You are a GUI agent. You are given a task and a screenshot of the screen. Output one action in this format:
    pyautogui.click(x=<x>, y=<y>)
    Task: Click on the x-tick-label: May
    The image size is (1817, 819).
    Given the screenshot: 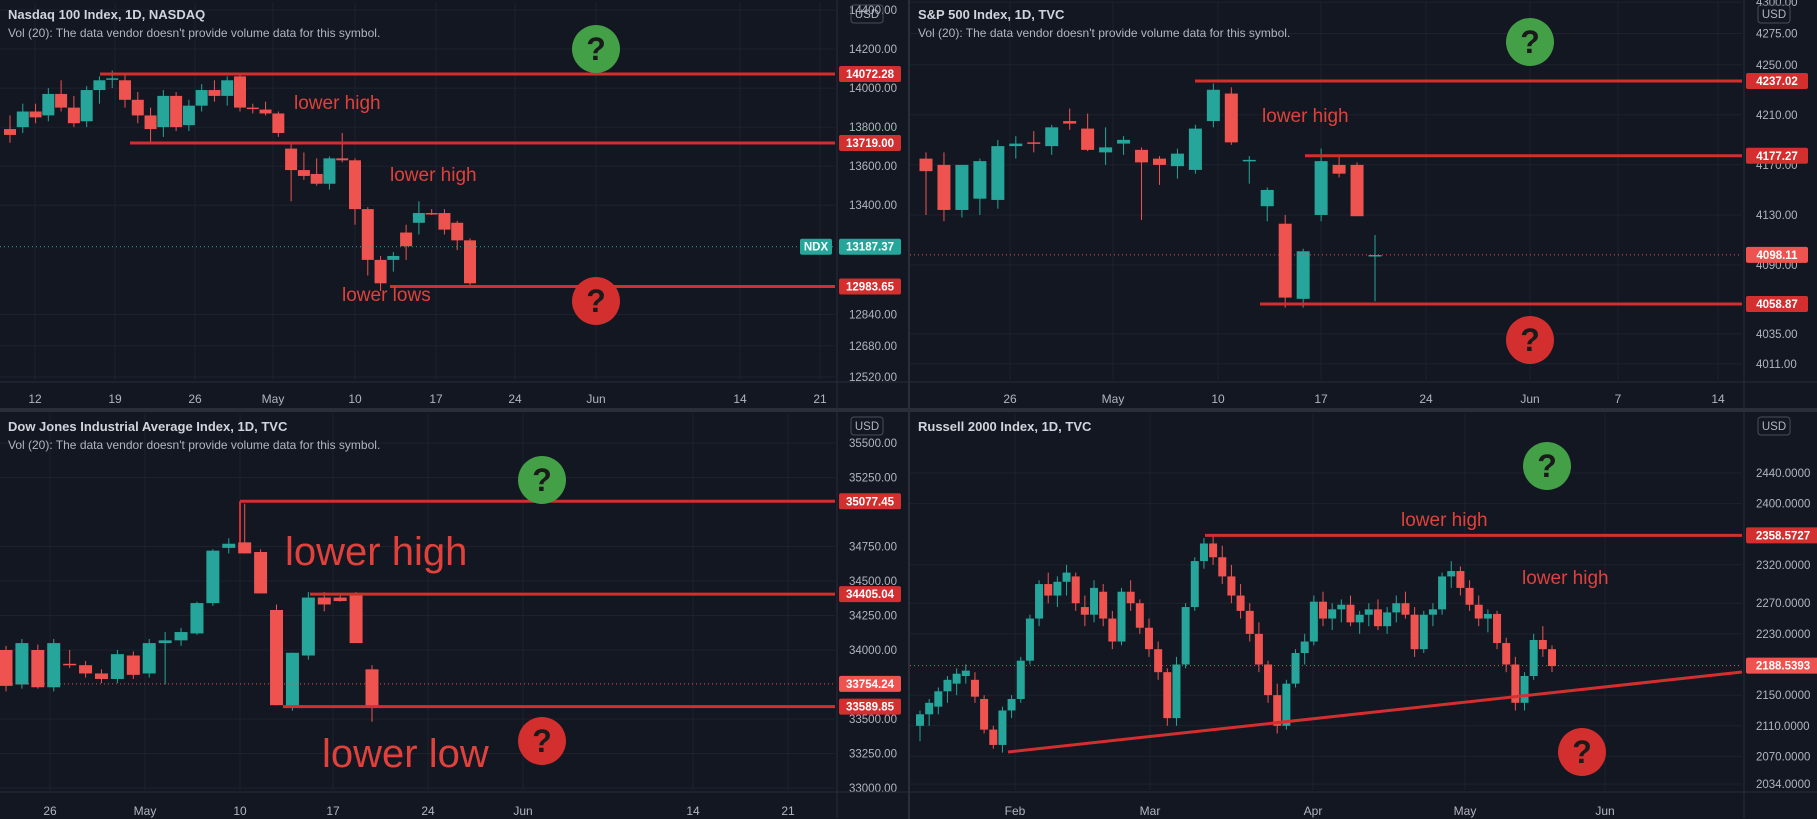 What is the action you would take?
    pyautogui.click(x=1465, y=811)
    